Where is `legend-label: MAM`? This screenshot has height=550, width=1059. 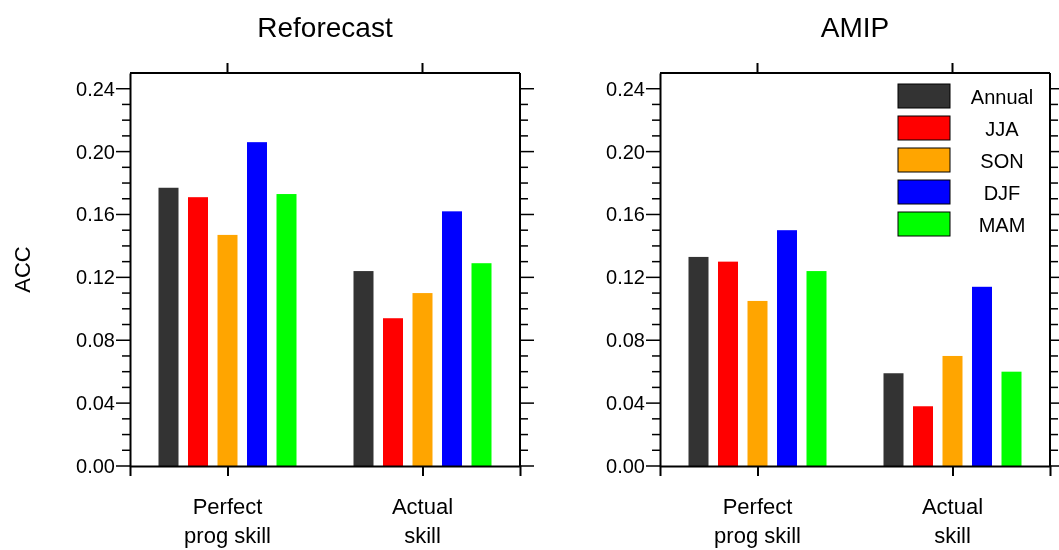
legend-label: MAM is located at coordinates (1002, 225).